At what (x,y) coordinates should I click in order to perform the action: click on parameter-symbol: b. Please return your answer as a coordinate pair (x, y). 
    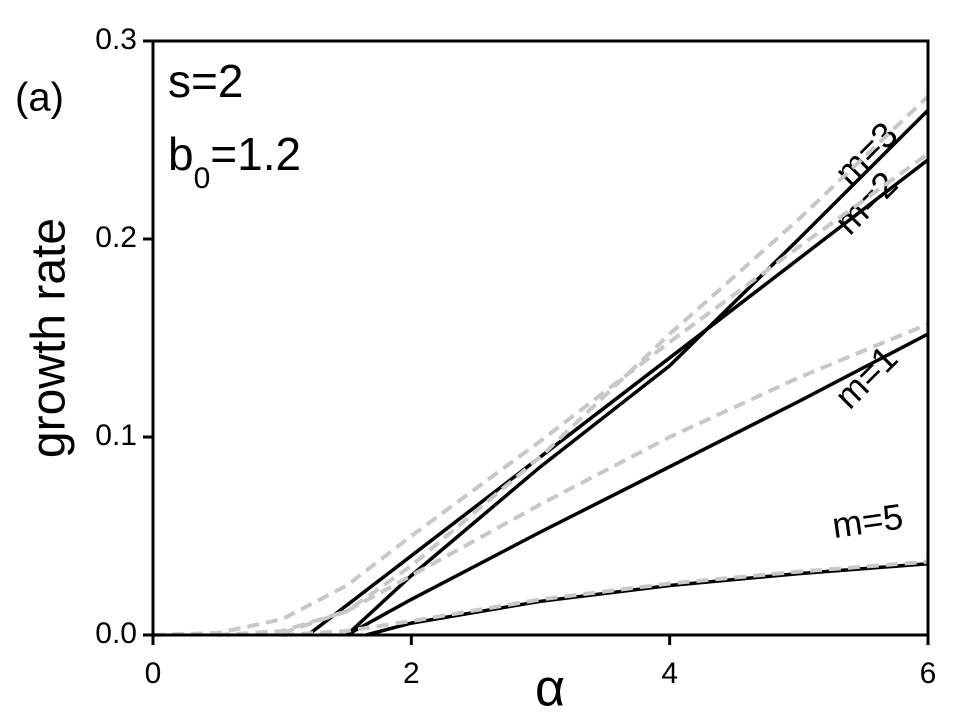
    Looking at the image, I should click on (181, 154).